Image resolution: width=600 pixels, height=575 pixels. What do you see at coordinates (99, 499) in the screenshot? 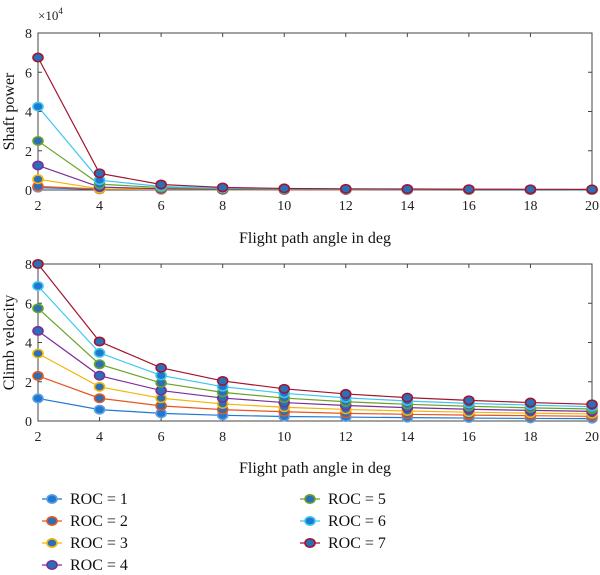
I see `legend-label: ROC = 1` at bounding box center [99, 499].